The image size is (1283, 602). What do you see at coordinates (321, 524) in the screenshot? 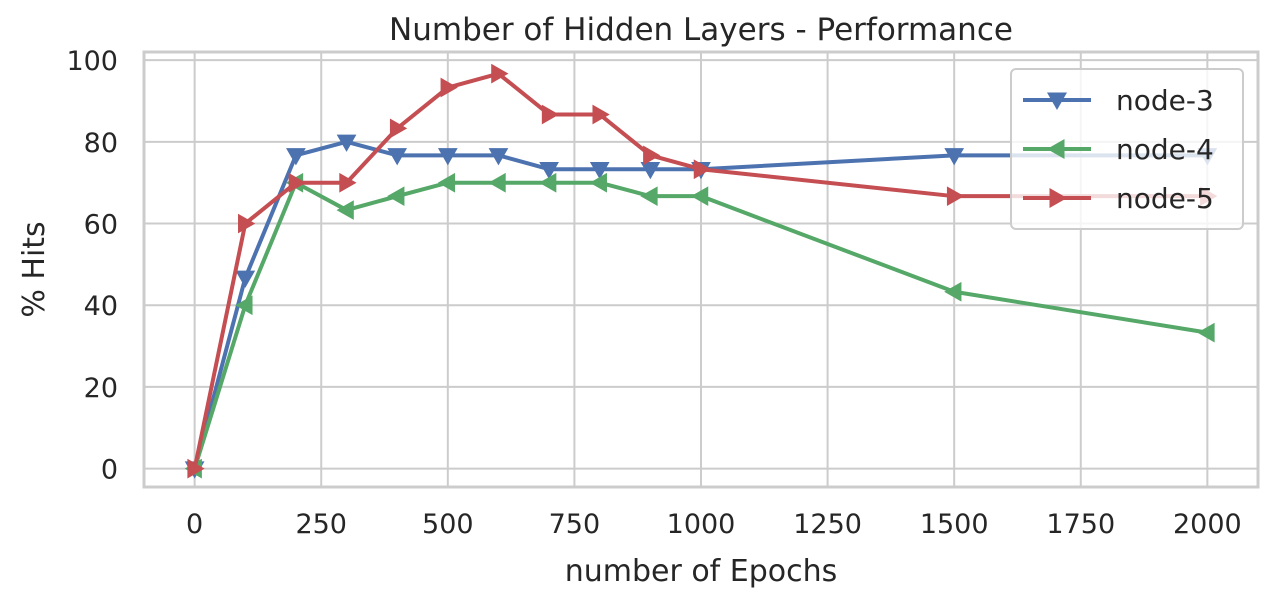
I see `x-tick-label: 250` at bounding box center [321, 524].